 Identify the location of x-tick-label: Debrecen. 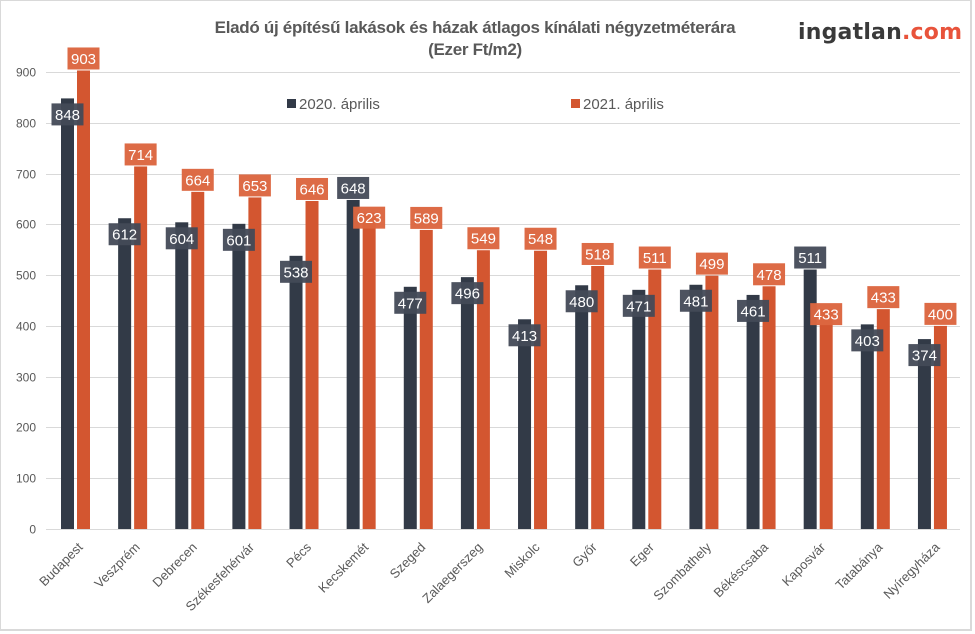
(174, 565).